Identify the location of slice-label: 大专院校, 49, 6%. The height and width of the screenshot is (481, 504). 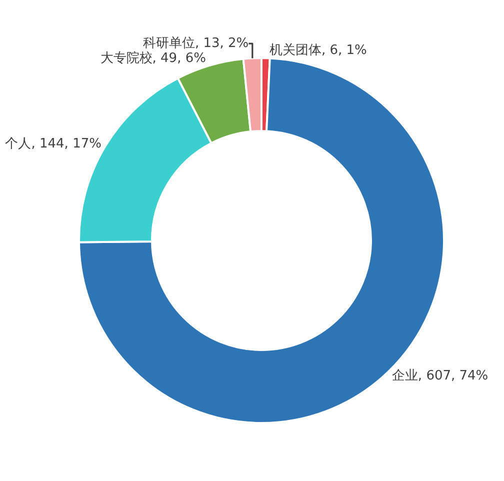
(153, 58).